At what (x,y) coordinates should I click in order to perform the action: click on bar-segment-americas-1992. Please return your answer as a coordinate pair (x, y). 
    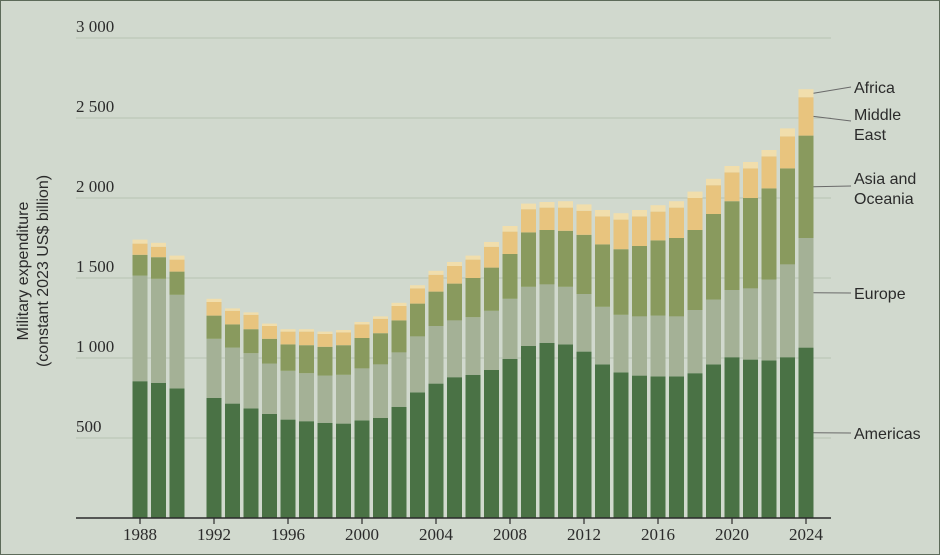
    Looking at the image, I should click on (214, 458).